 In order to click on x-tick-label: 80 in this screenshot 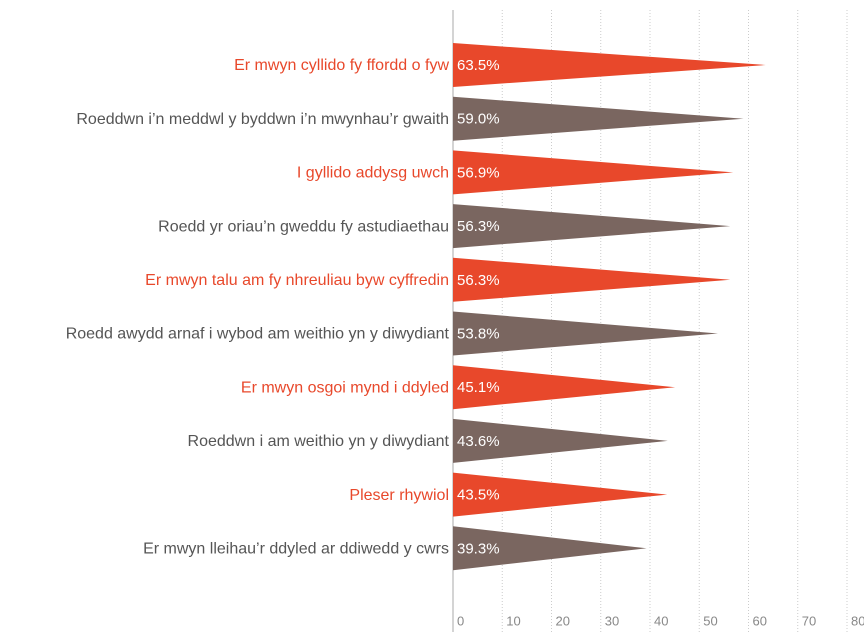, I will do `click(857, 620)`.